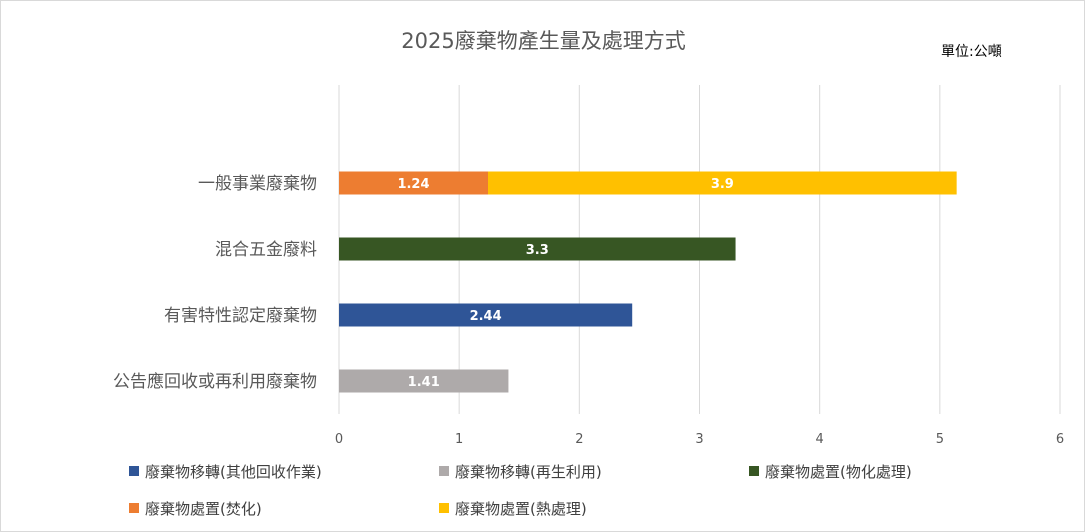  Describe the element at coordinates (940, 439) in the screenshot. I see `x-tick-label: 5` at that location.